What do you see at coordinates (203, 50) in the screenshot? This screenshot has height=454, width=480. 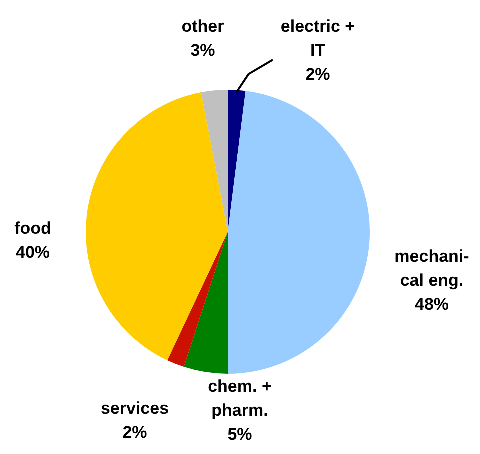 I see `data-label: 3%` at bounding box center [203, 50].